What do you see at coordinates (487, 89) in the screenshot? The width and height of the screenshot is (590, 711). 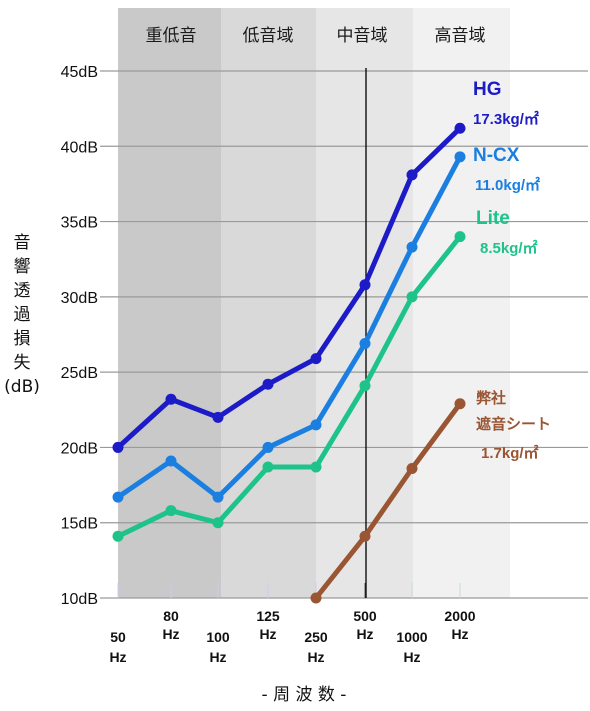 I see `series-name: HG` at bounding box center [487, 89].